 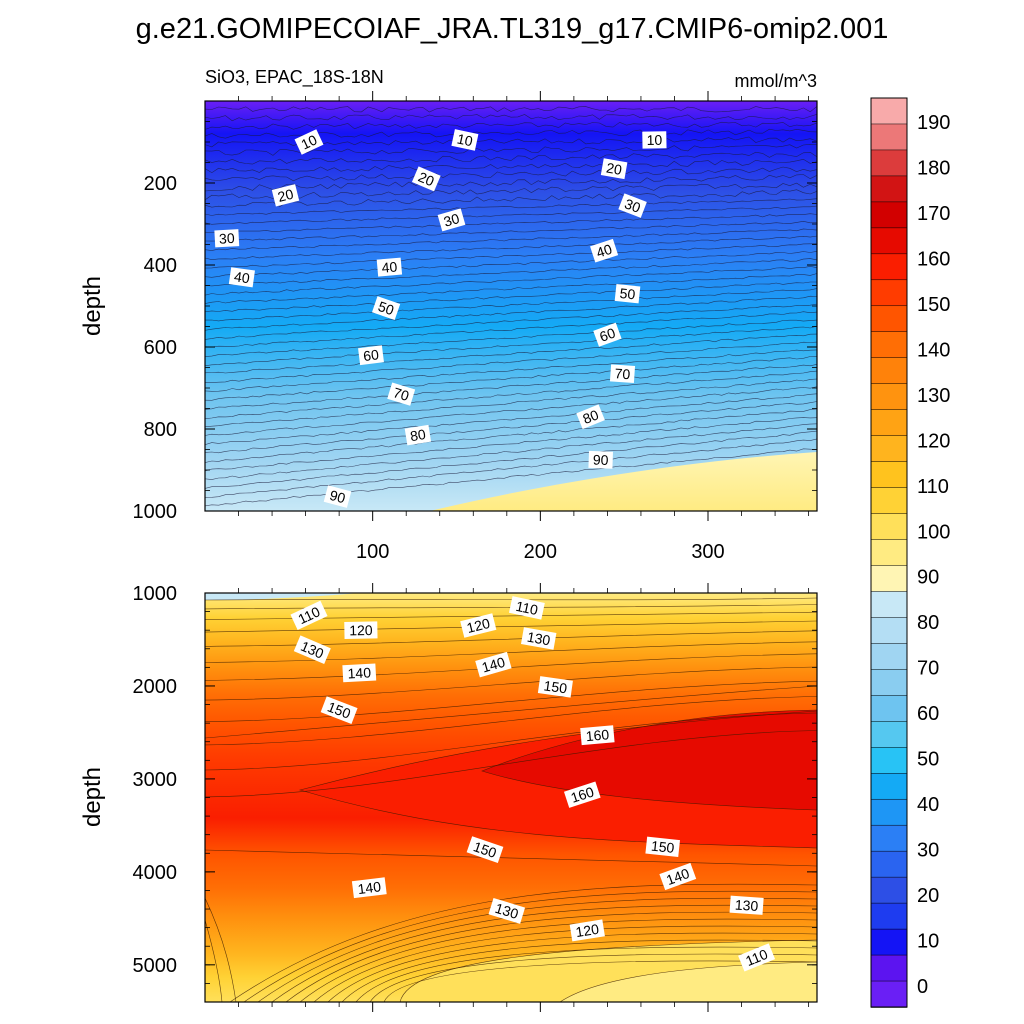 What do you see at coordinates (386, 308) in the screenshot?
I see `contour-label-text: 50` at bounding box center [386, 308].